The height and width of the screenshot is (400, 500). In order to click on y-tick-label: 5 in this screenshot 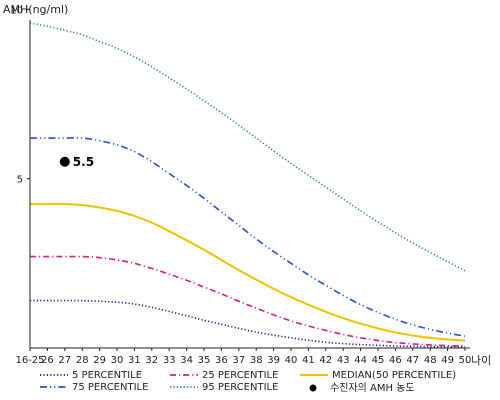, I will do `click(20, 180)`.